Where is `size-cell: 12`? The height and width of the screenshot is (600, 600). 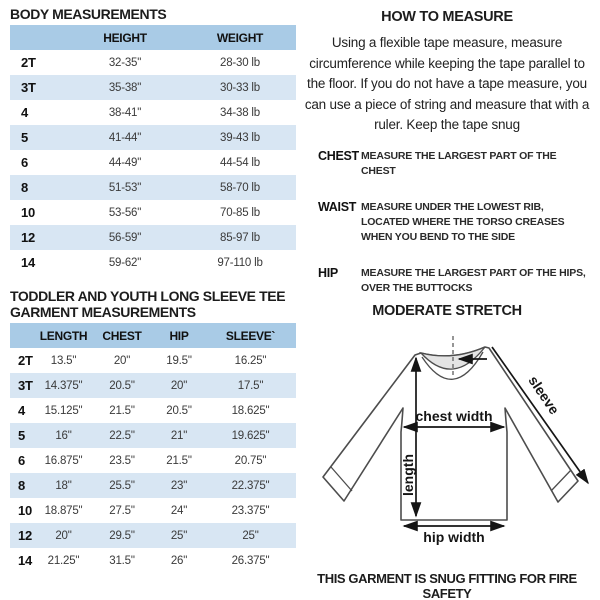
size-cell: 12 is located at coordinates (28, 237).